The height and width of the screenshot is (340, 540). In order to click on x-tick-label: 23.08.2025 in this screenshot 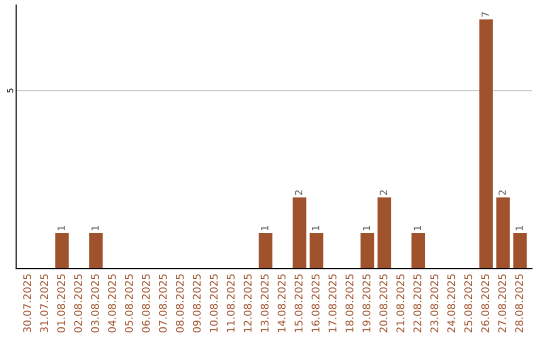, I will do `click(434, 303)`.